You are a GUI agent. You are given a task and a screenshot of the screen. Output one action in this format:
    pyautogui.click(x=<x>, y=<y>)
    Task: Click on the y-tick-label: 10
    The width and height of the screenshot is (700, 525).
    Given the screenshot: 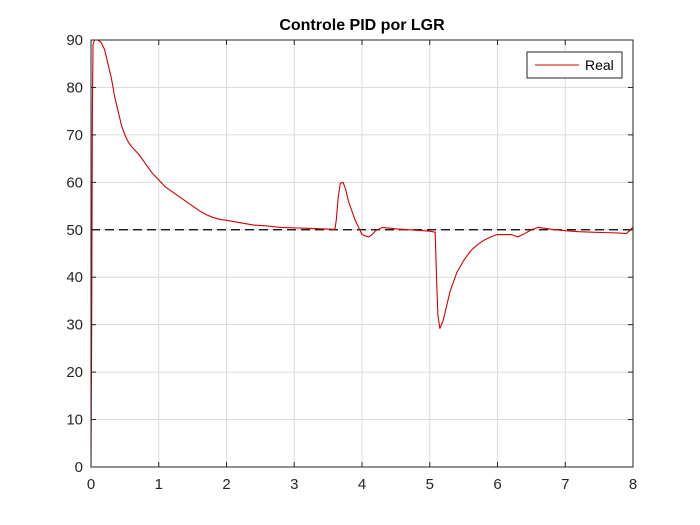 What is the action you would take?
    pyautogui.click(x=74, y=420)
    